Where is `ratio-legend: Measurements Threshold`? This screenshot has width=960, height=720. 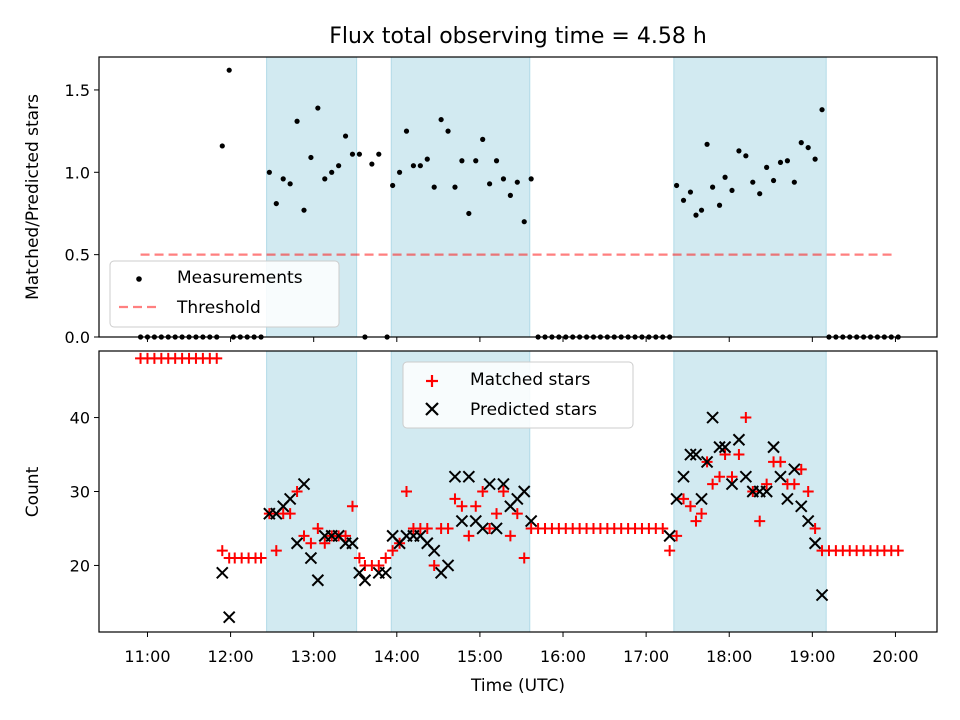 ratio-legend: Measurements Threshold is located at coordinates (224, 294).